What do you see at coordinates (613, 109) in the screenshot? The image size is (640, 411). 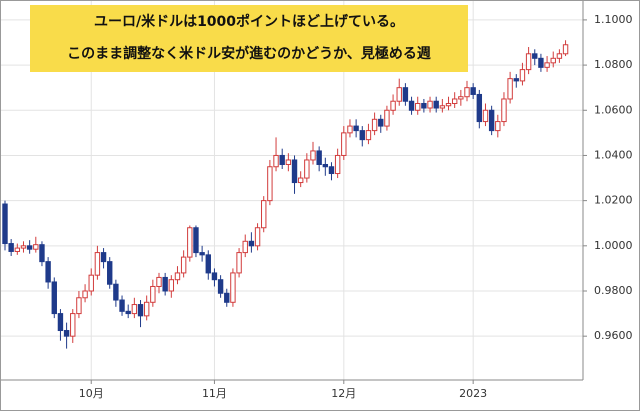 I see `y-tick-label: 1.0600` at bounding box center [613, 109].